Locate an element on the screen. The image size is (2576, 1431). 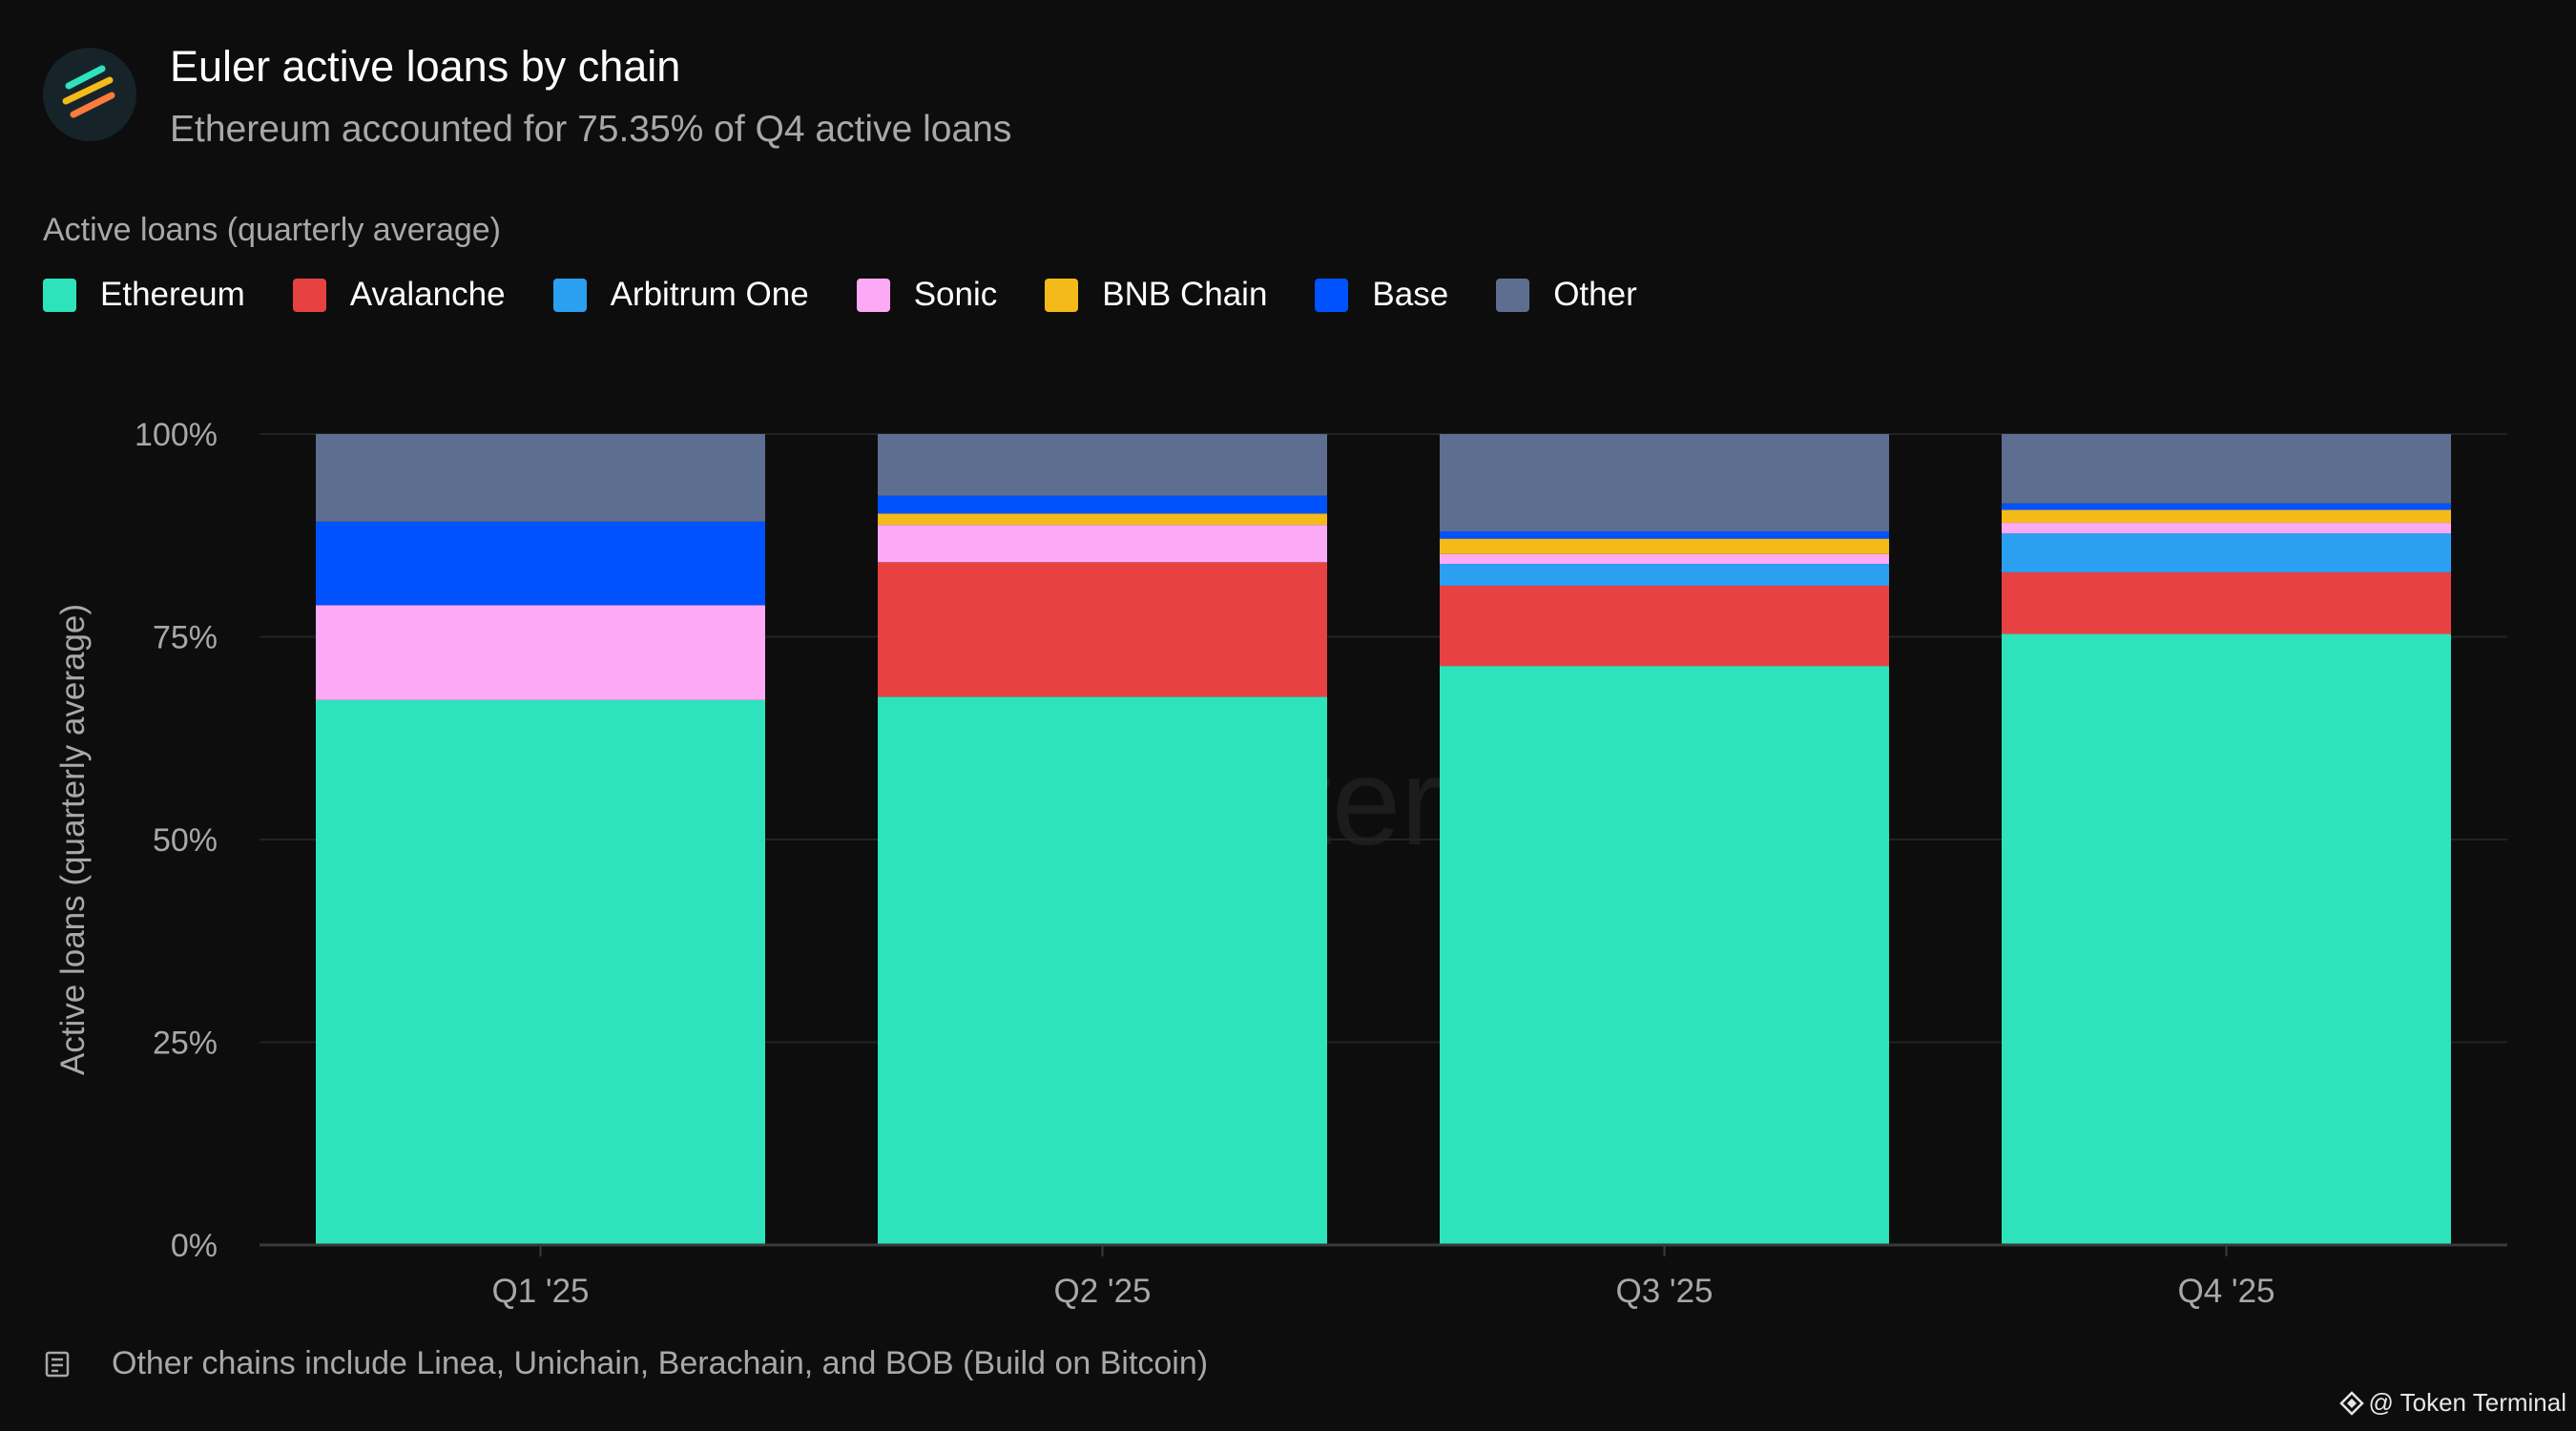
legend-label: Ethereum is located at coordinates (172, 294).